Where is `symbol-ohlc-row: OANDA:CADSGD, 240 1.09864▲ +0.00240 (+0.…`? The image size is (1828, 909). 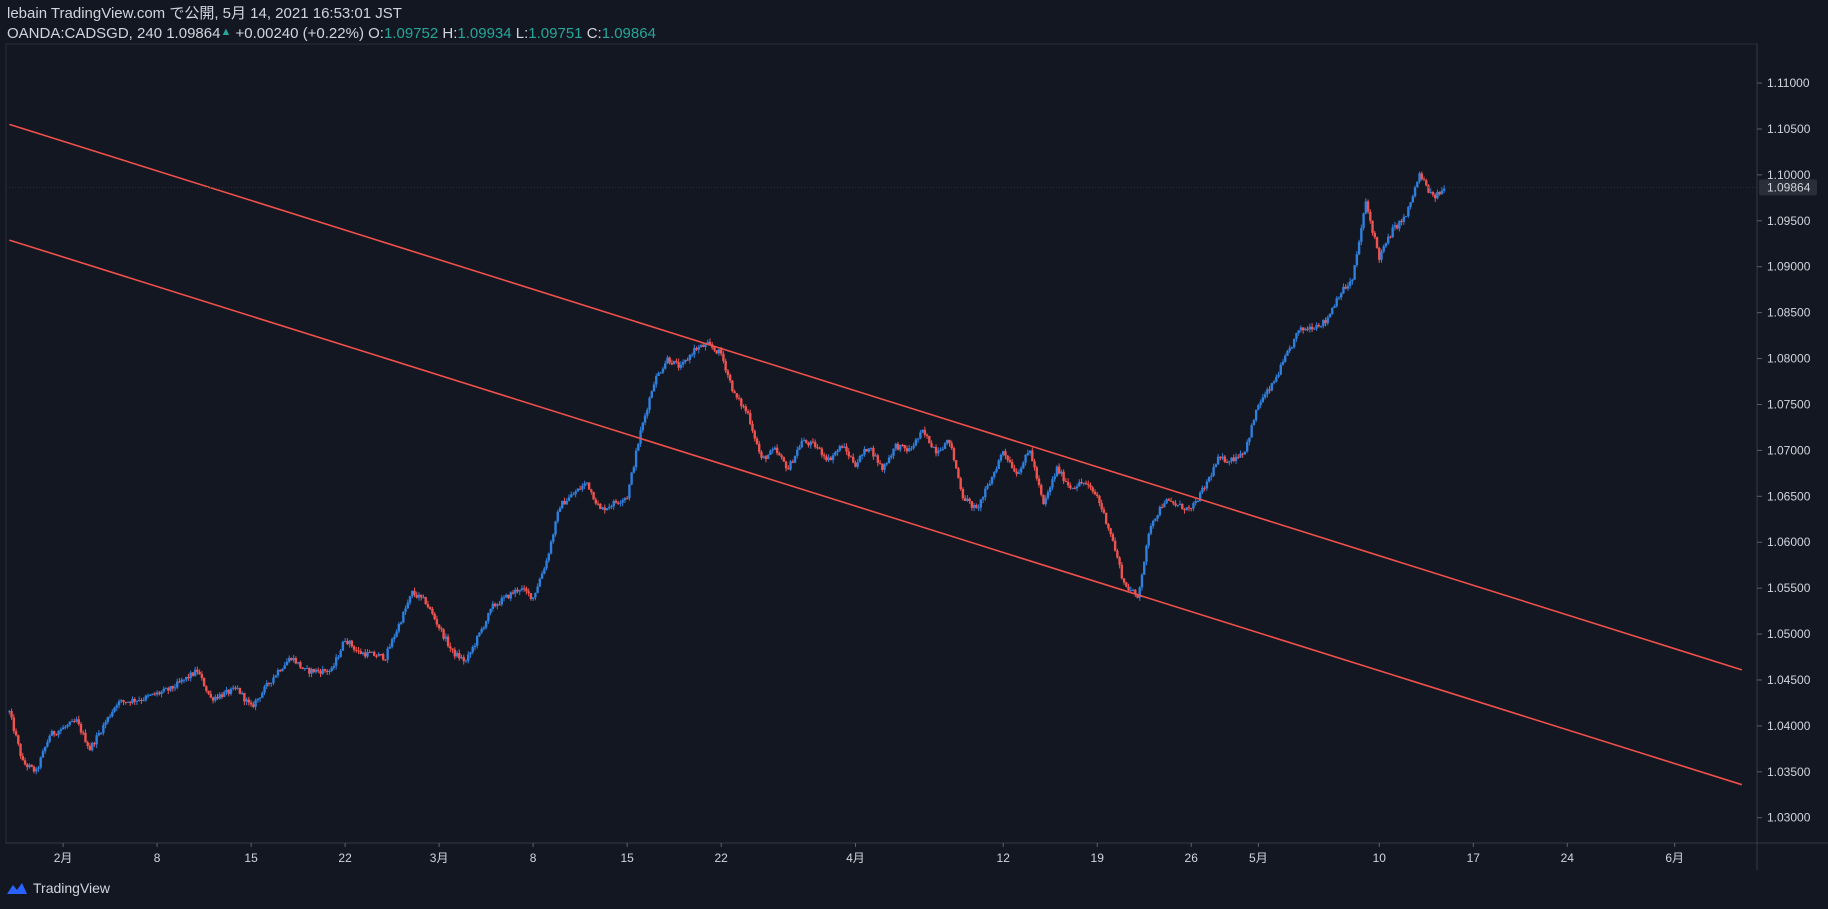 symbol-ohlc-row: OANDA:CADSGD, 240 1.09864▲ +0.00240 (+0.… is located at coordinates (331, 33).